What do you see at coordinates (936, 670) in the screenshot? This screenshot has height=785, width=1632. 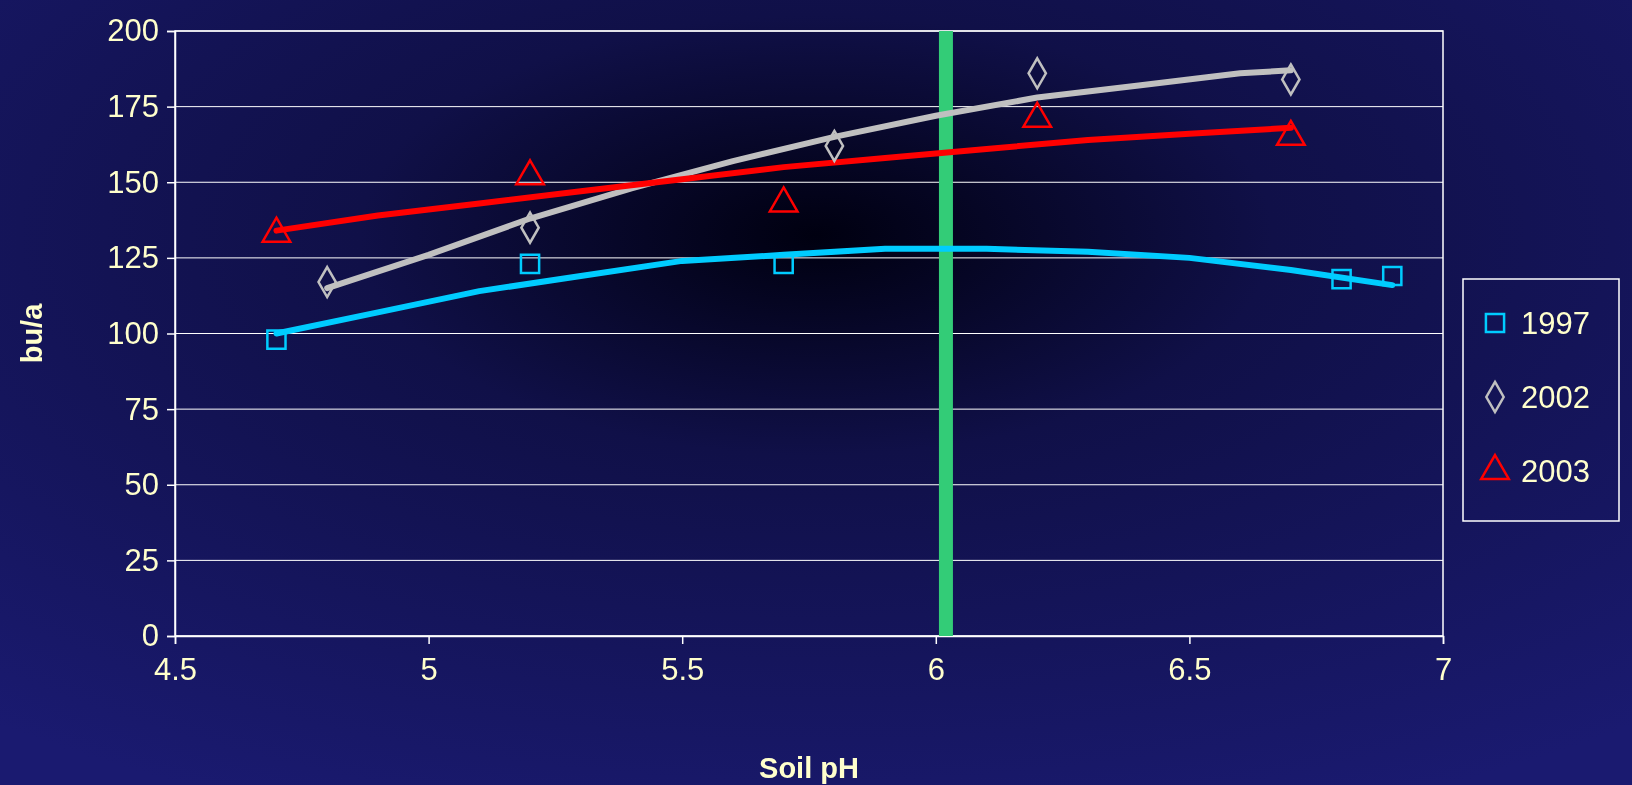 I see `x-tick-label: 6` at bounding box center [936, 670].